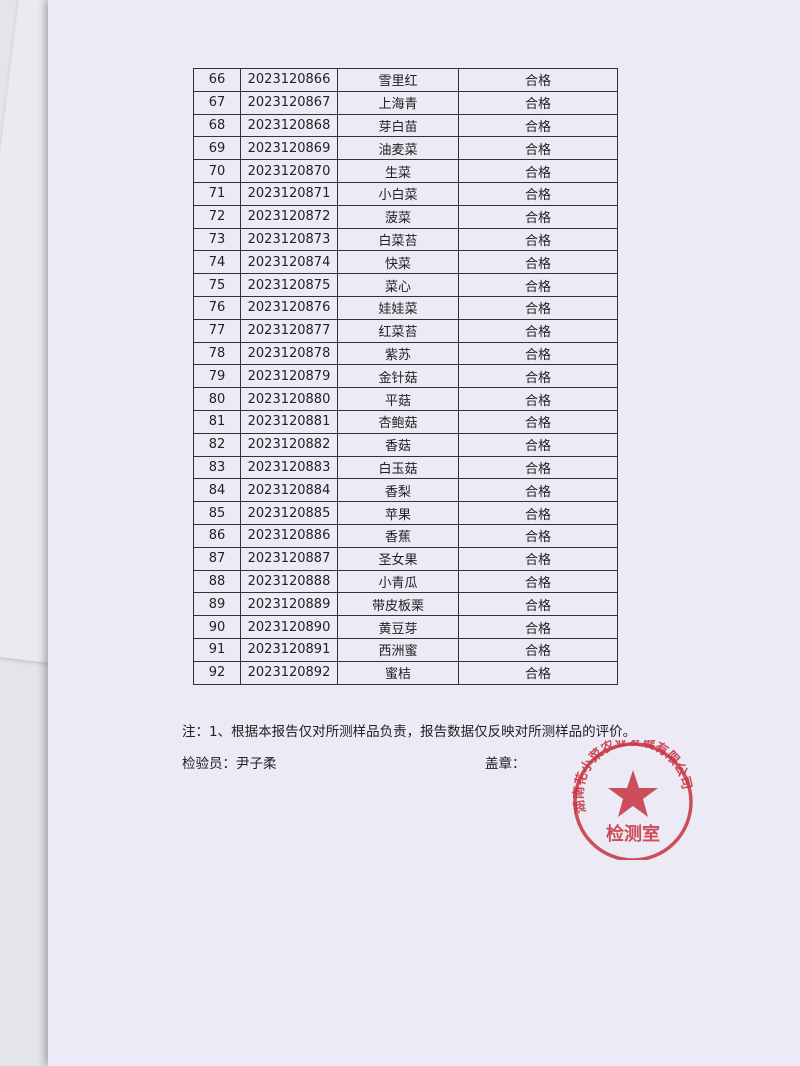 This screenshot has width=800, height=1066. Describe the element at coordinates (217, 444) in the screenshot. I see `row-number-cell: 82` at that location.